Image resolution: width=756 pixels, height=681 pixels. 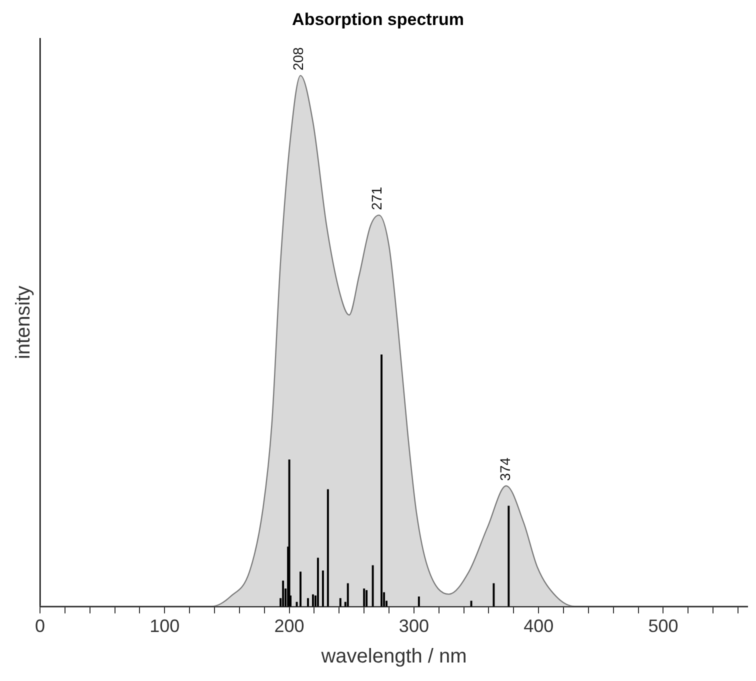 What do you see at coordinates (505, 469) in the screenshot?
I see `annotation: 374` at bounding box center [505, 469].